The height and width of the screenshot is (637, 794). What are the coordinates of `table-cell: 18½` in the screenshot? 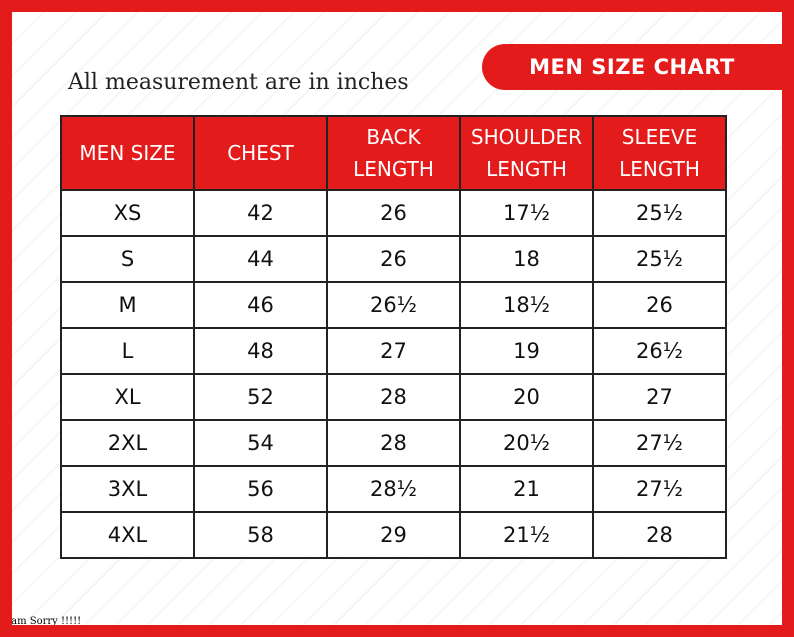 It's located at (526, 305).